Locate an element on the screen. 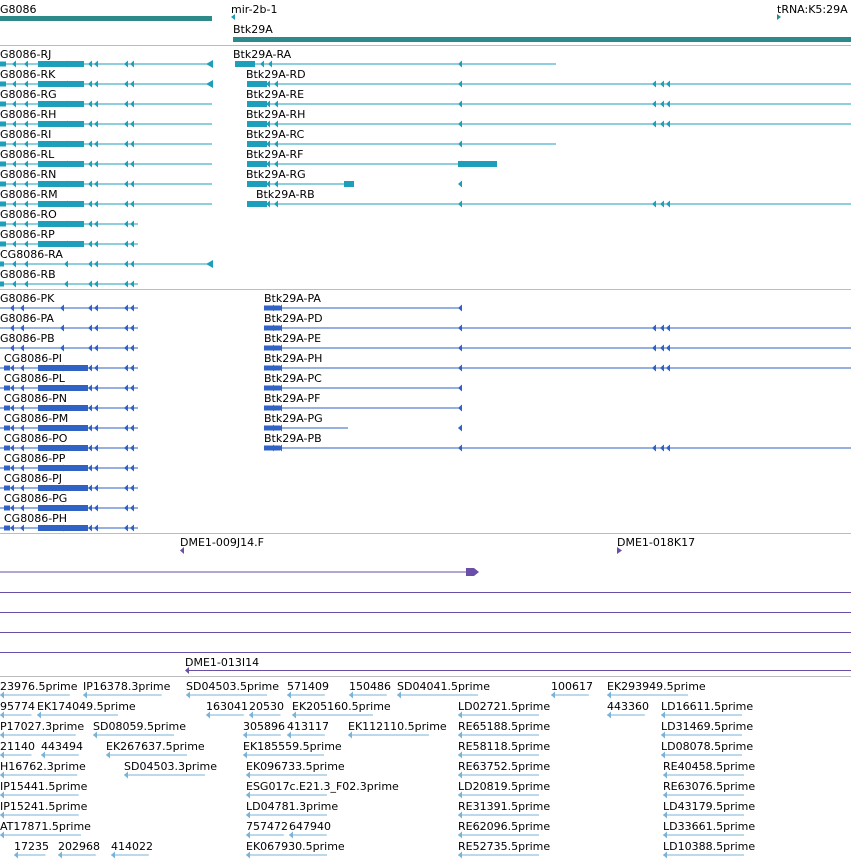 The height and width of the screenshot is (861, 851). protein-label: Btk29A-PG is located at coordinates (293, 418).